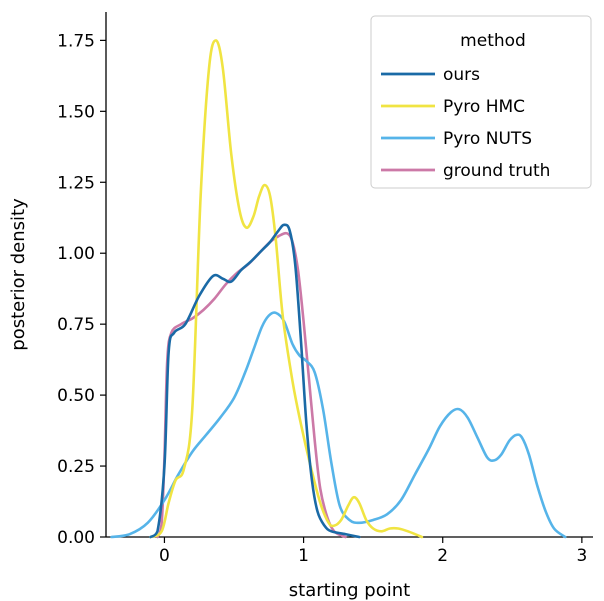 The width and height of the screenshot is (604, 601). I want to click on y-tick-label: 1.50, so click(76, 112).